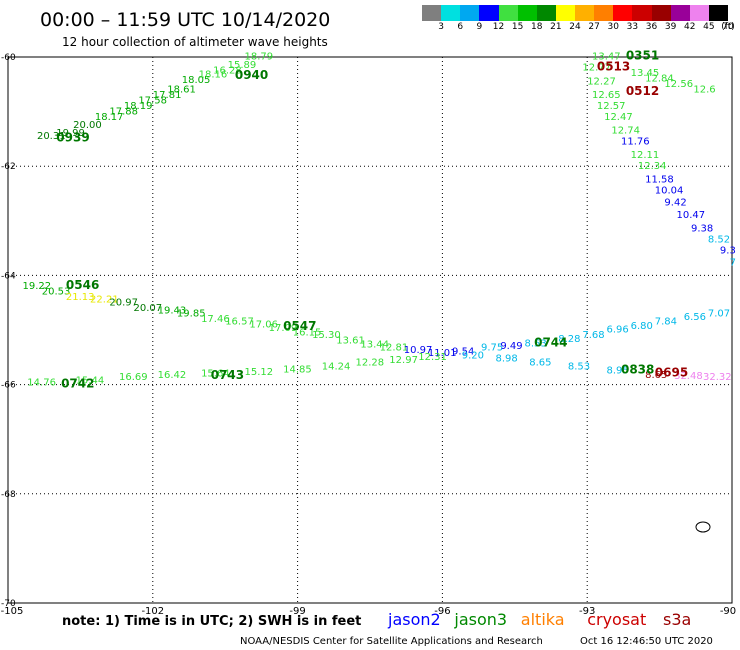 The height and width of the screenshot is (650, 740). Describe the element at coordinates (8, 495) in the screenshot. I see `y-tick-label: -68` at that location.